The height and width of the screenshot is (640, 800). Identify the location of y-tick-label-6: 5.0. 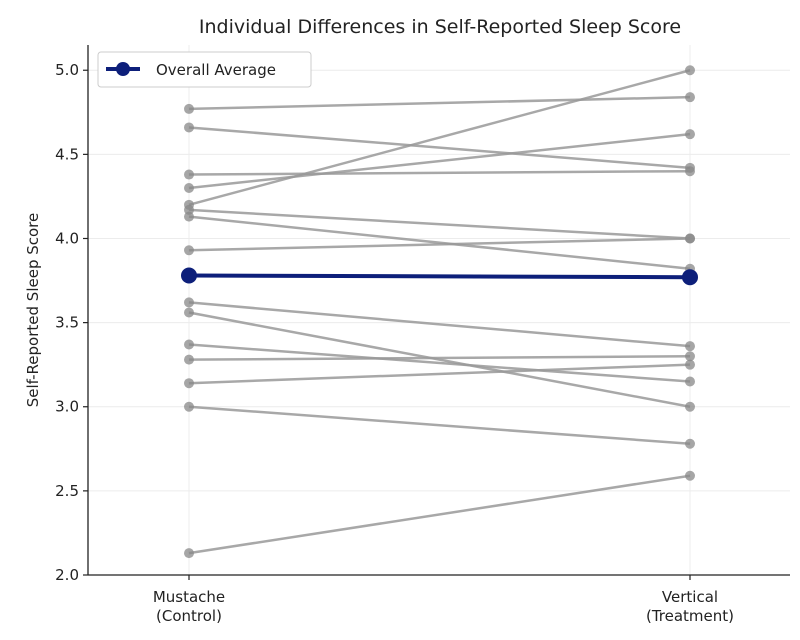
(67, 70).